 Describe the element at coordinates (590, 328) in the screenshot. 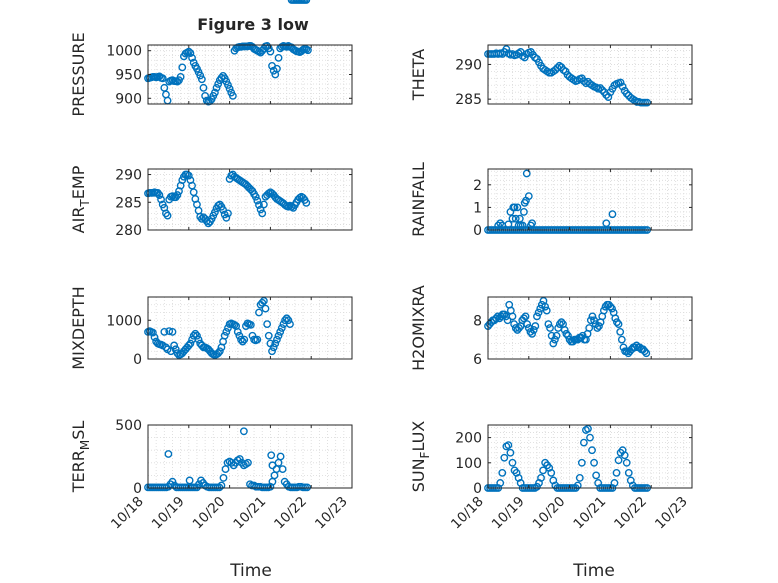

I see `h2omixra-axes-box` at that location.